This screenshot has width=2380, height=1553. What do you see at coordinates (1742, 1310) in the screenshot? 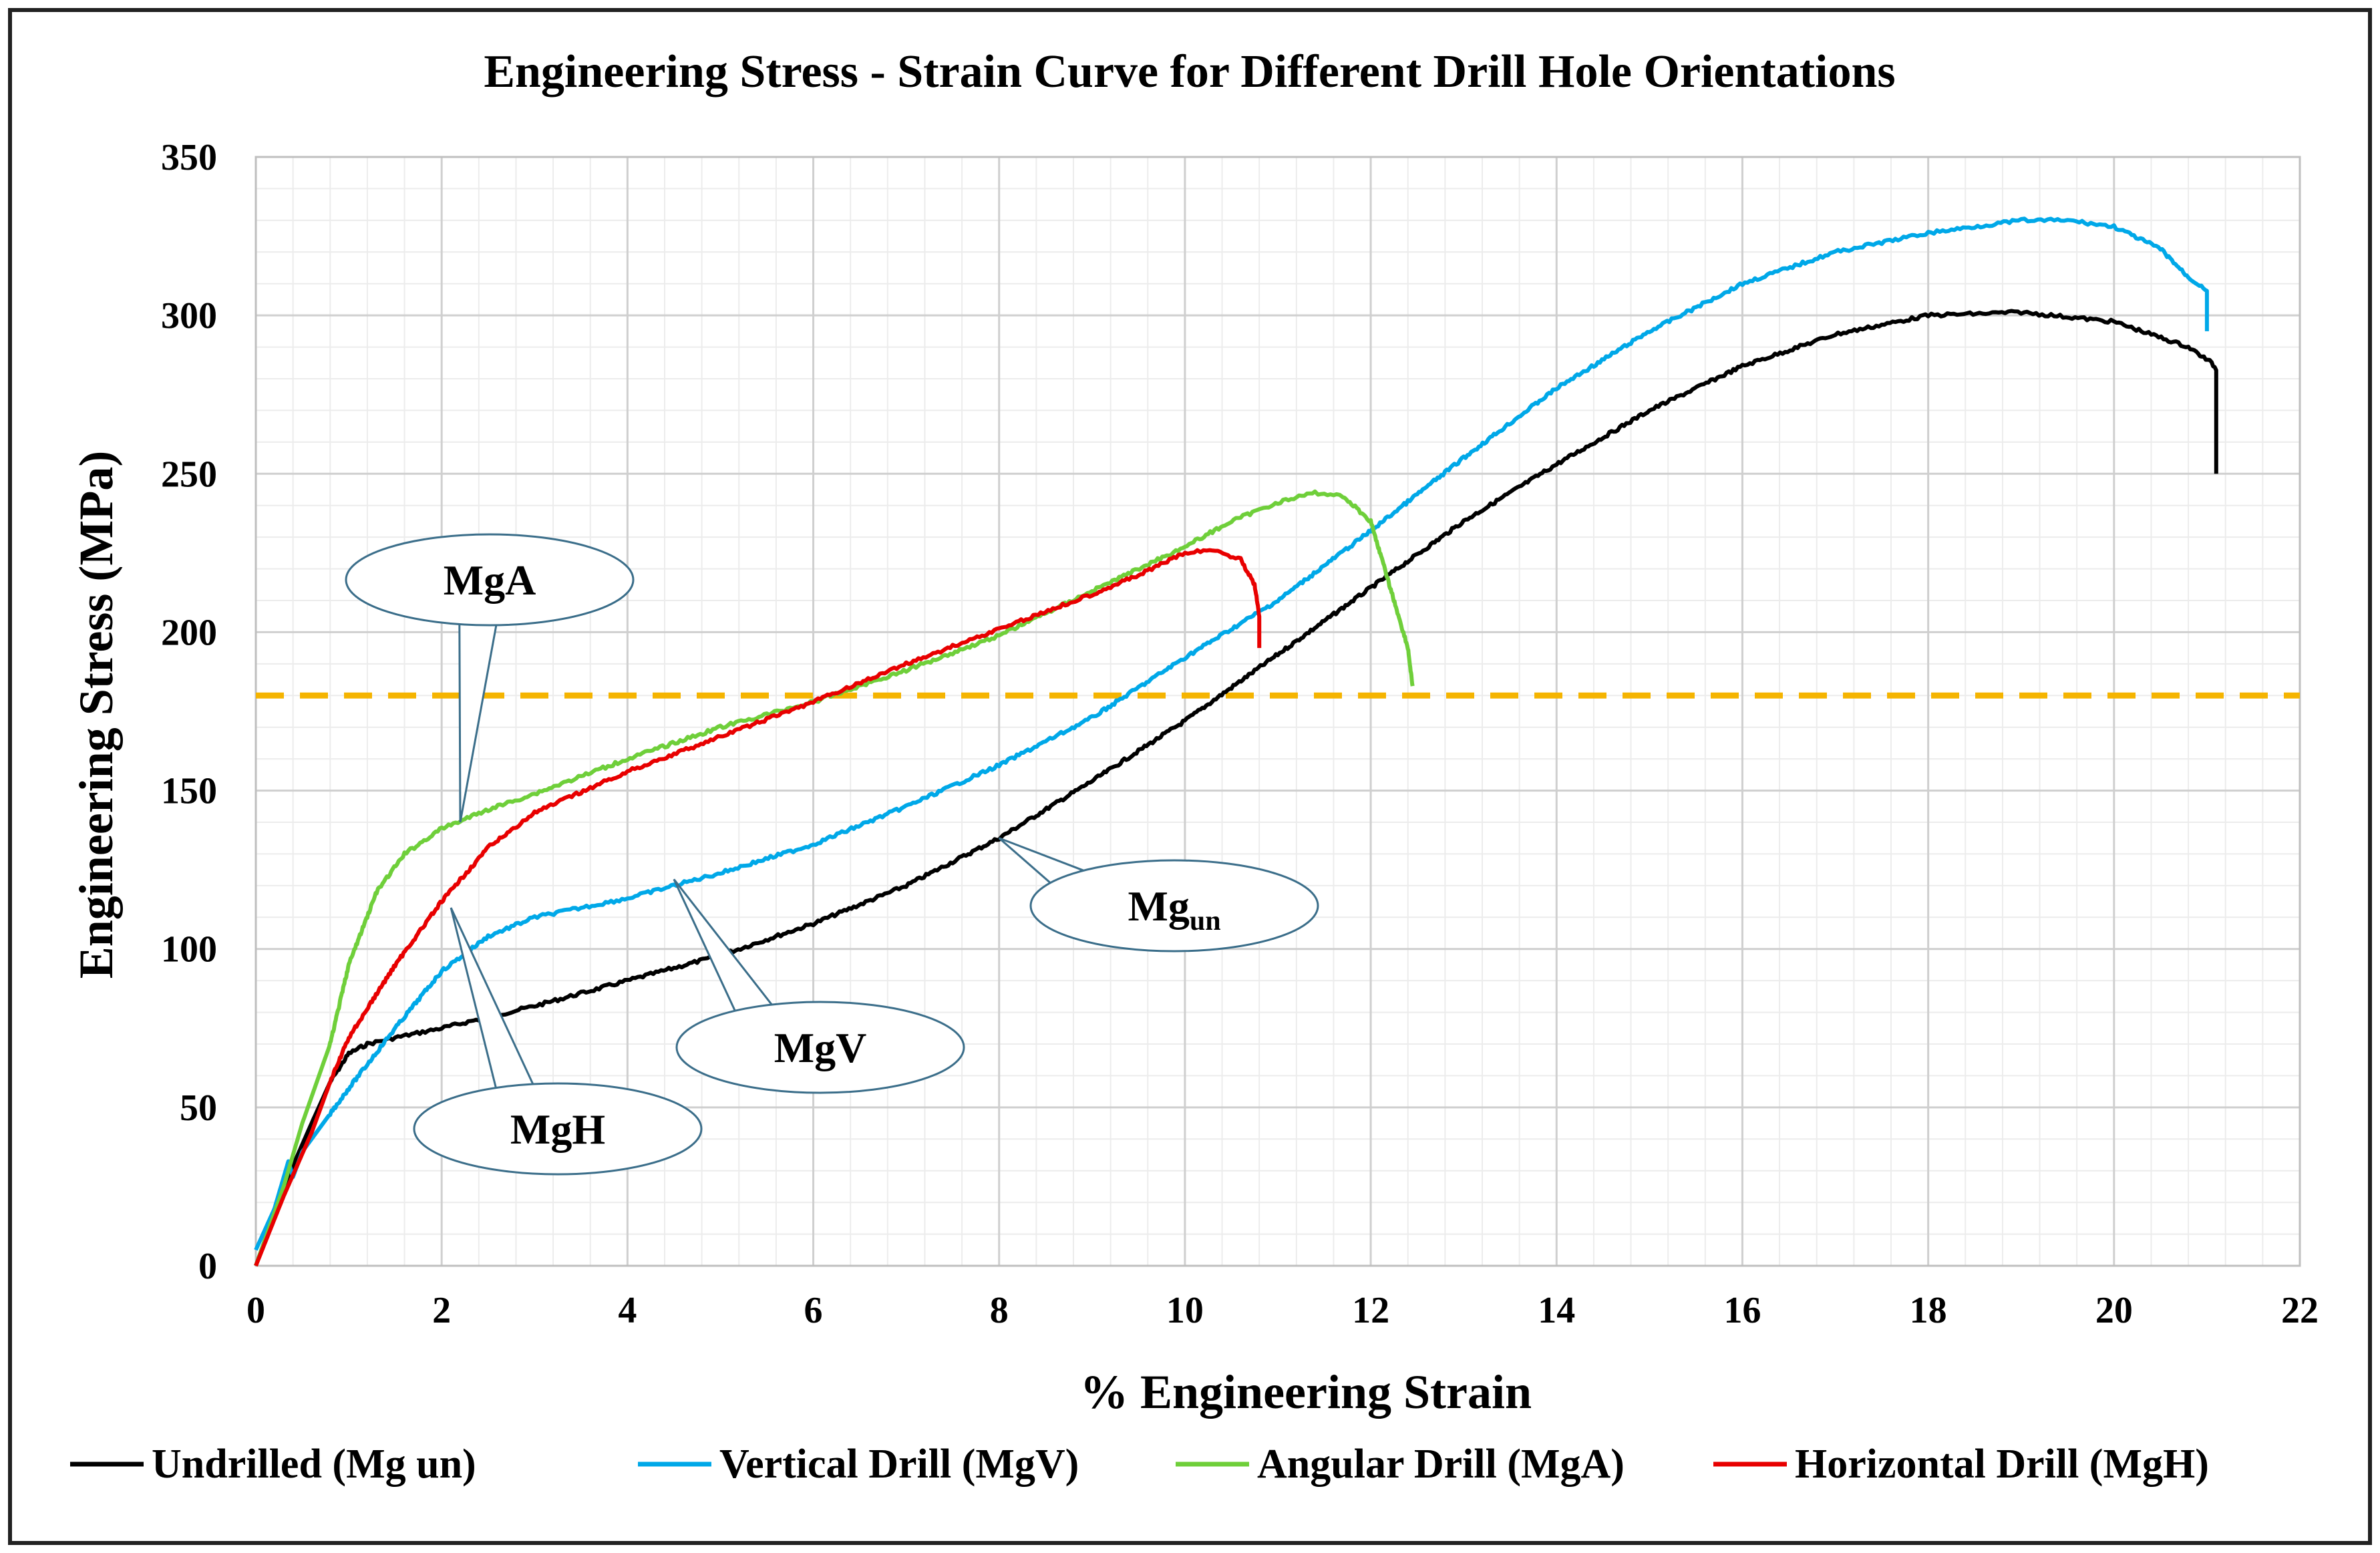
I see `x-tick-label: 16` at bounding box center [1742, 1310].